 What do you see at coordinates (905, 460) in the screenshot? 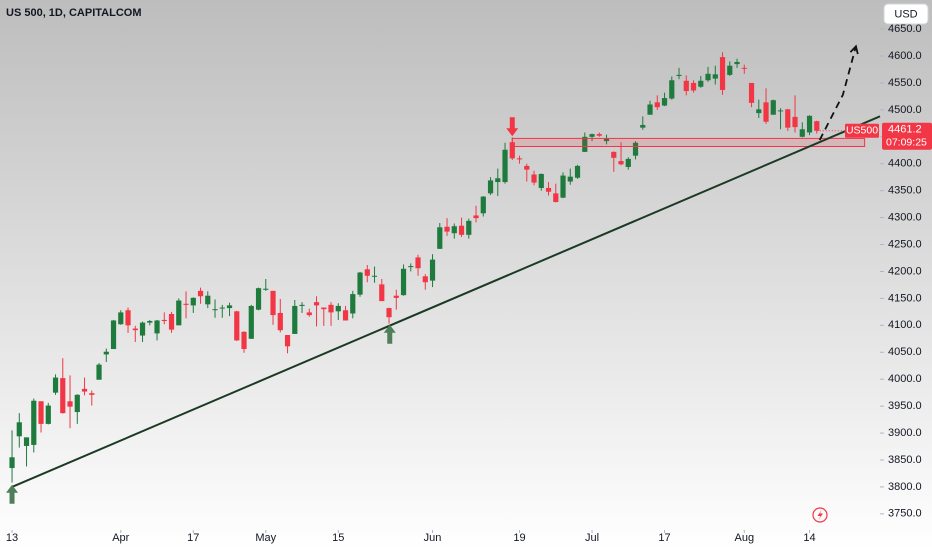
I see `y-tick-label: 3850.0` at bounding box center [905, 460].